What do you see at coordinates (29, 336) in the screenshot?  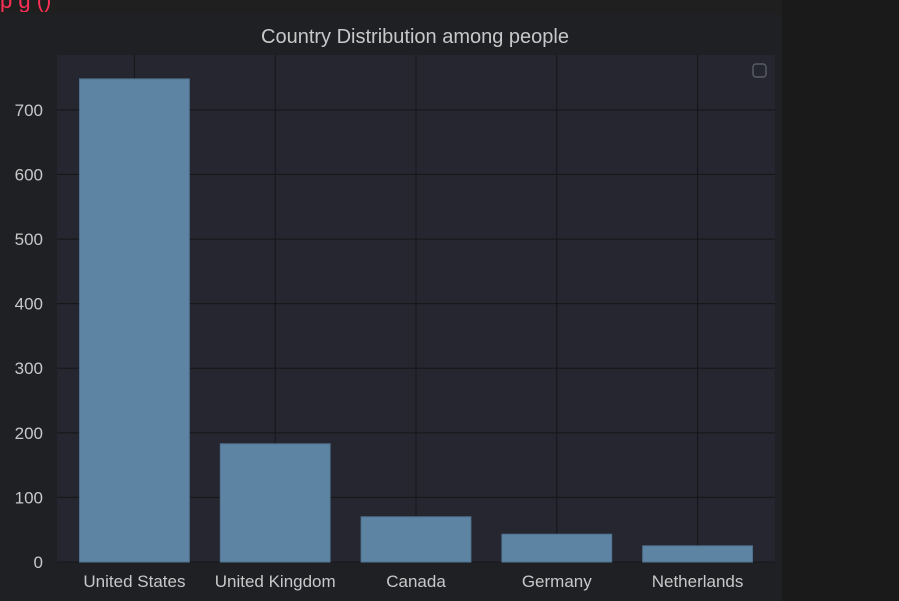 I see `y-axis-ticks: 0 100 200 300 400 500 600 700` at bounding box center [29, 336].